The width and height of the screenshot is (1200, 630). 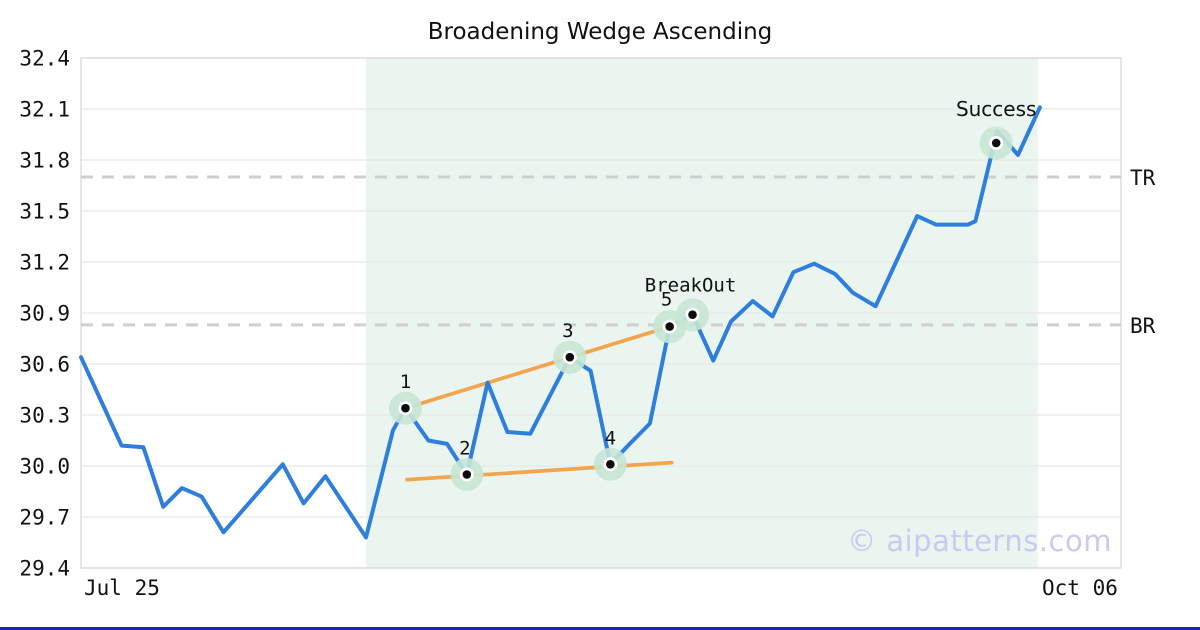 What do you see at coordinates (600, 32) in the screenshot?
I see `chart-title: Broadening Wedge Ascending` at bounding box center [600, 32].